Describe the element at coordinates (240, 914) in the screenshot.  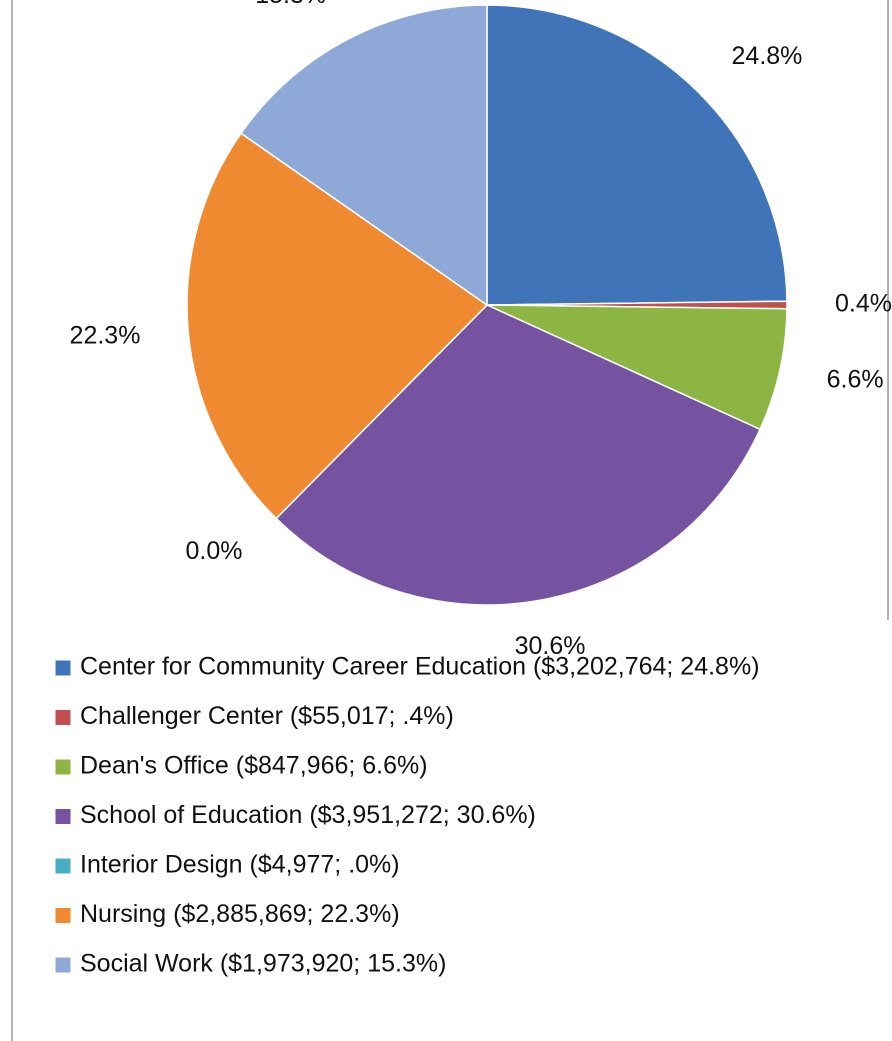
I see `legend-label: Nursing ($2,885,869; 22.3%)` at that location.